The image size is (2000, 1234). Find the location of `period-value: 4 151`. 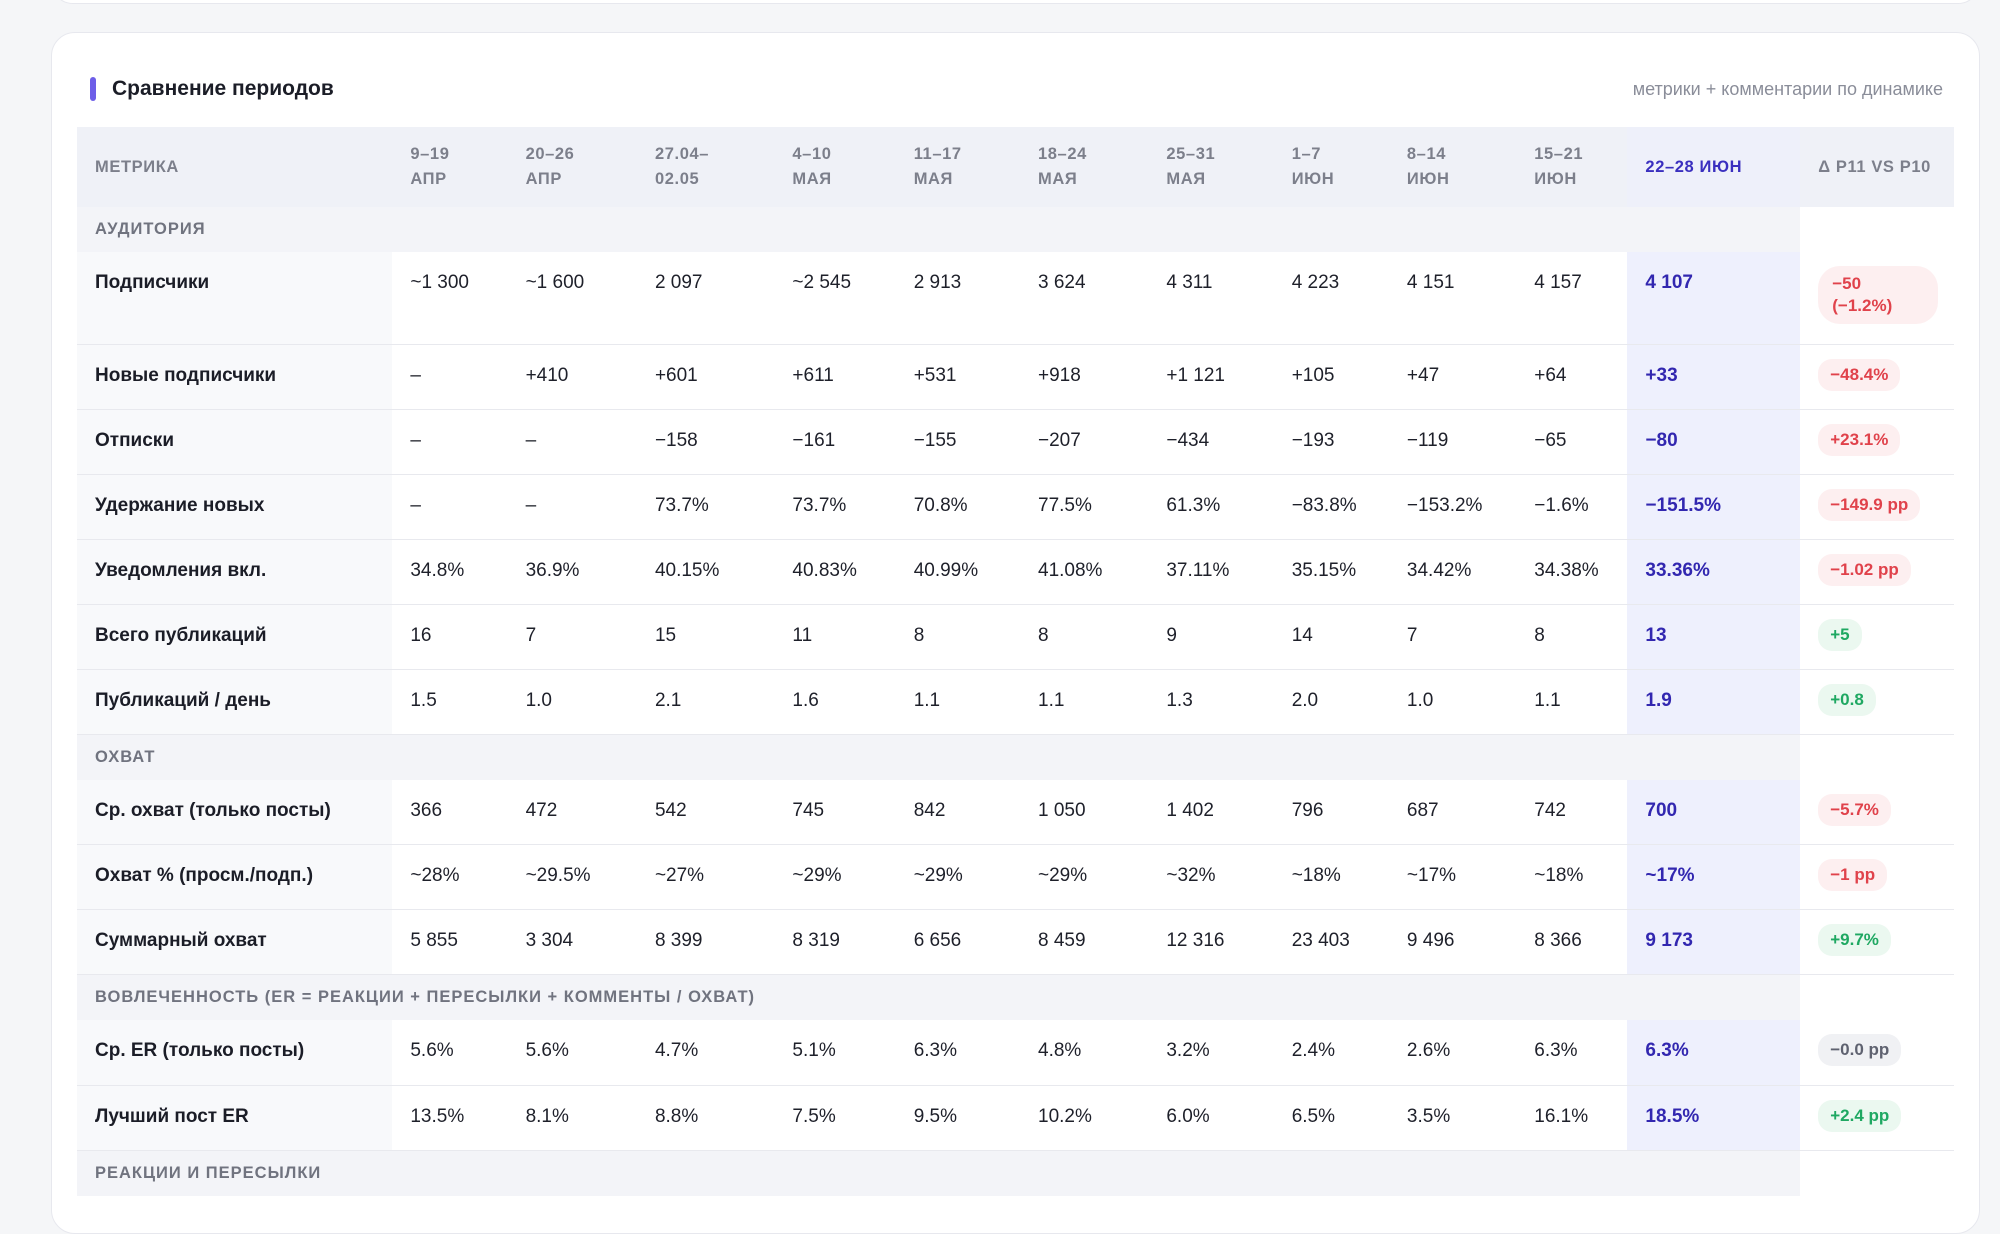

period-value: 4 151 is located at coordinates (1452, 298).